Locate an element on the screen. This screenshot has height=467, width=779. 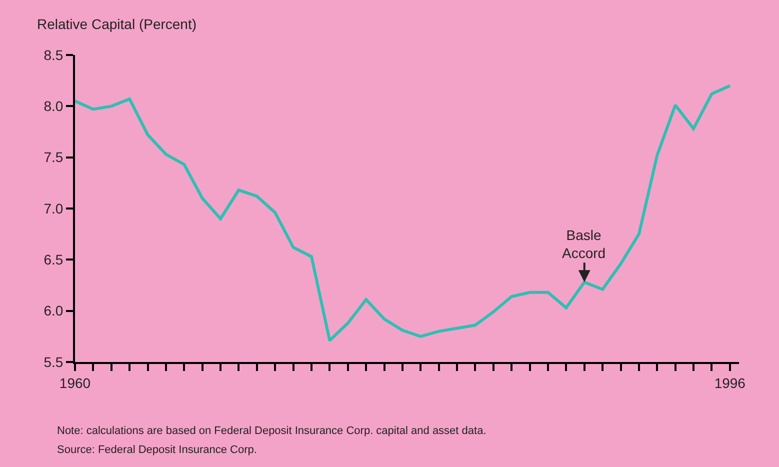
source-note: Source: Federal Deposit Insurance Corp. is located at coordinates (157, 450).